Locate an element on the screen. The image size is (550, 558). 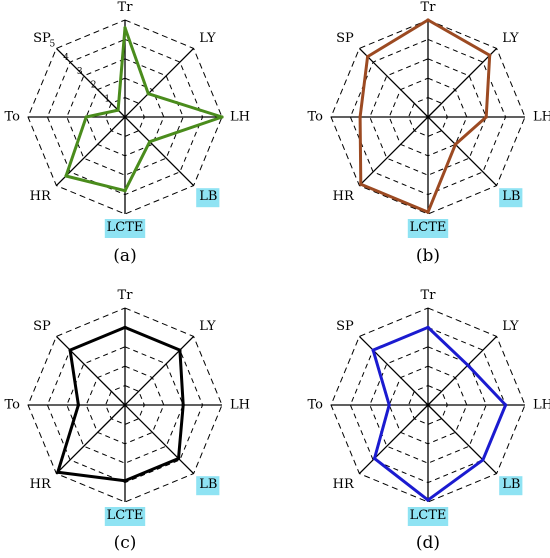
tick-label-4: 4 is located at coordinates (66, 58).